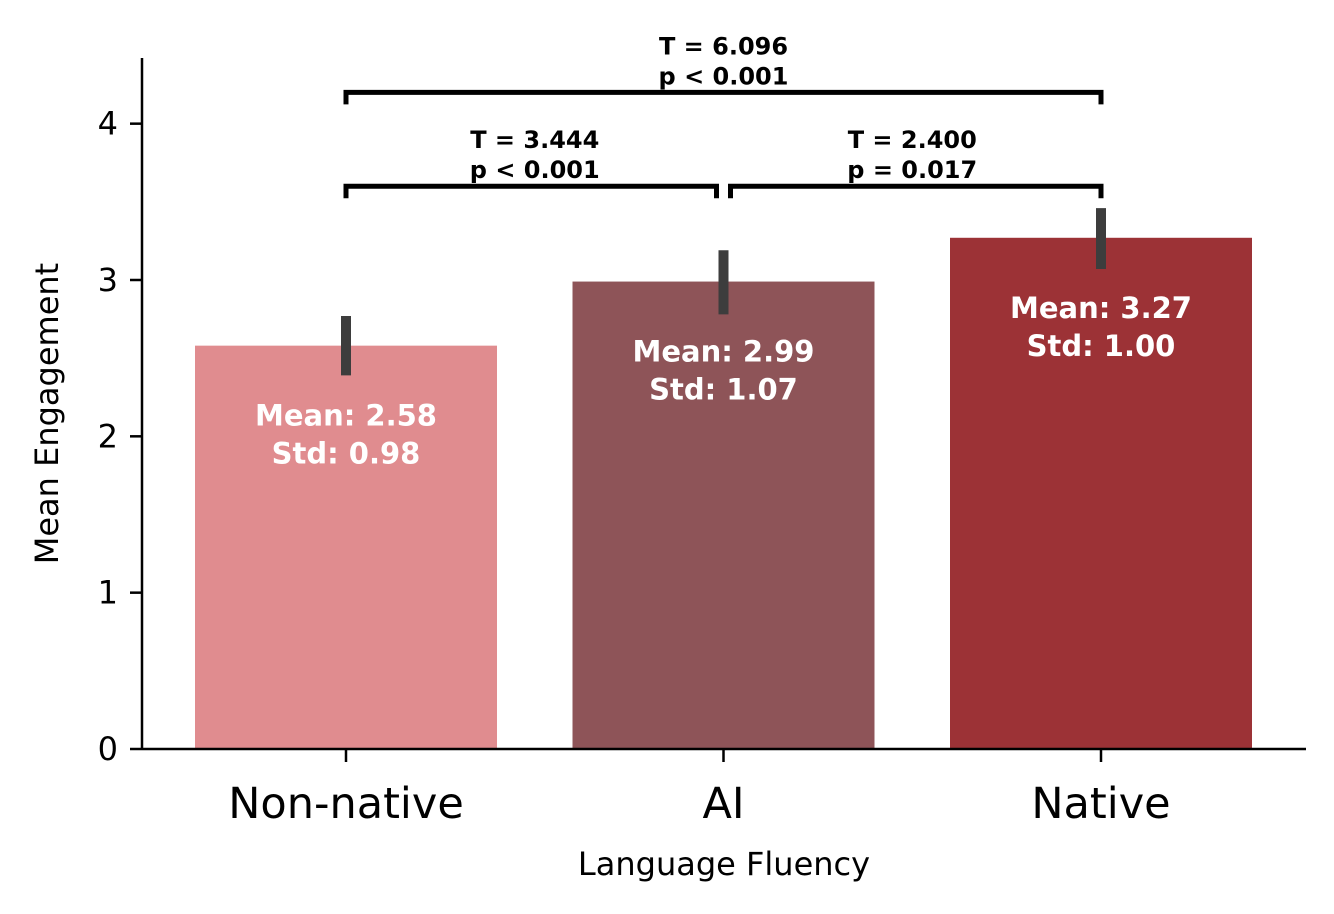 The width and height of the screenshot is (1334, 914). I want to click on y-tick-label: 2, so click(108, 436).